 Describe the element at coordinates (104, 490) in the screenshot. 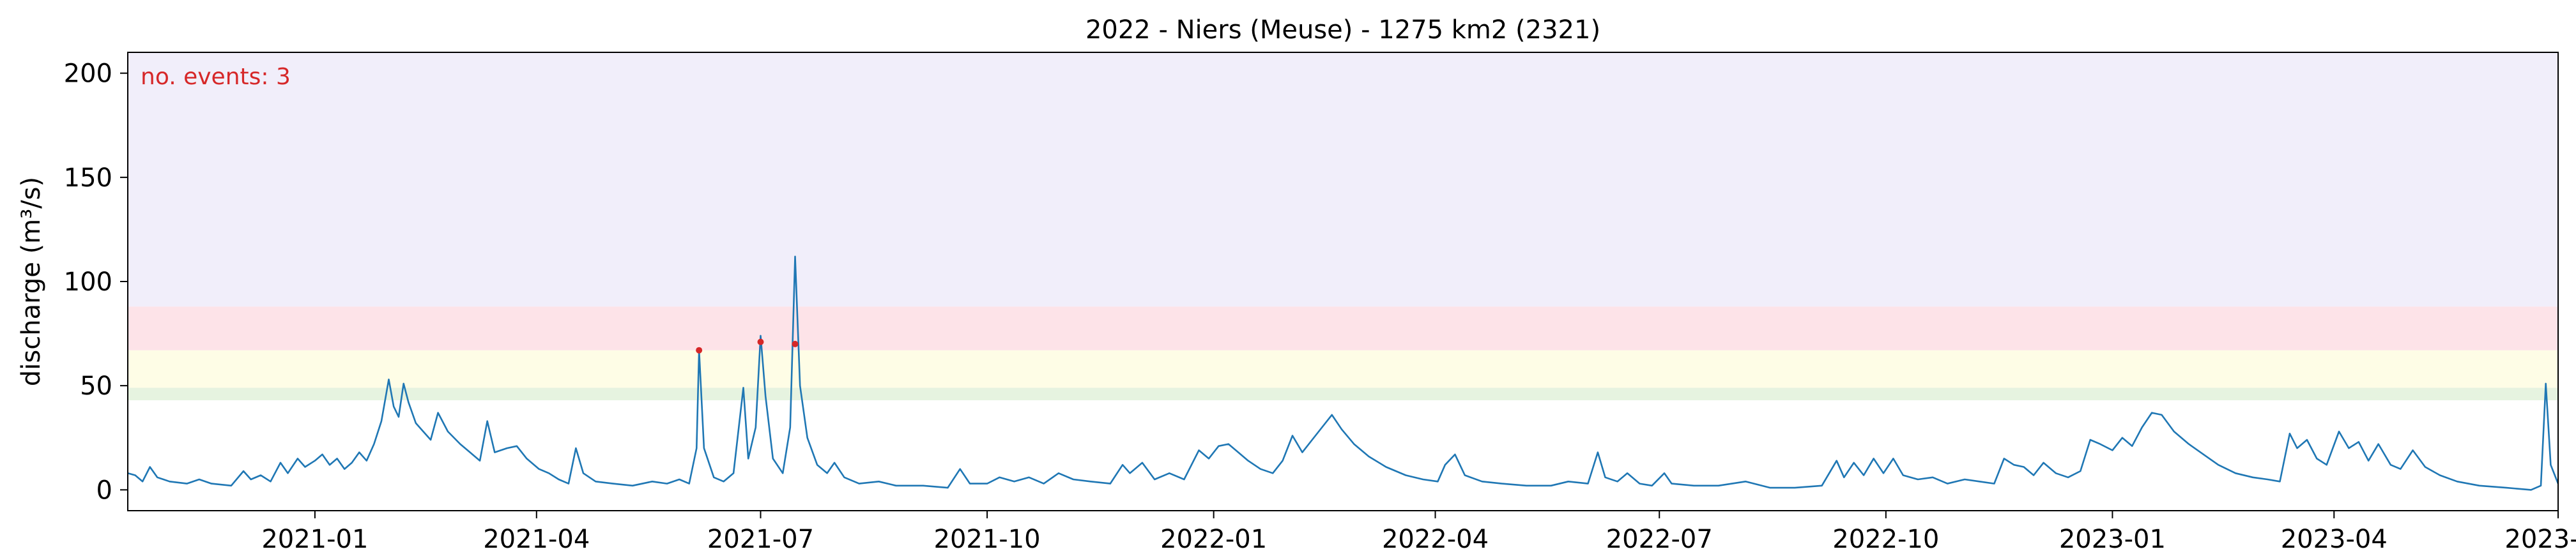

I see `y-tick-label: 0` at that location.